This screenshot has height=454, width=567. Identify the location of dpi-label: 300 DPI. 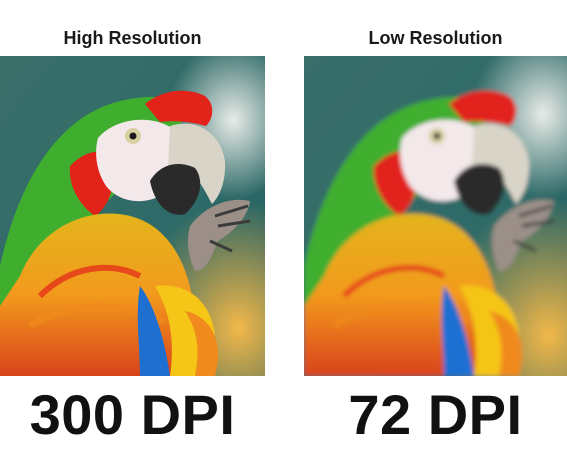
(132, 414).